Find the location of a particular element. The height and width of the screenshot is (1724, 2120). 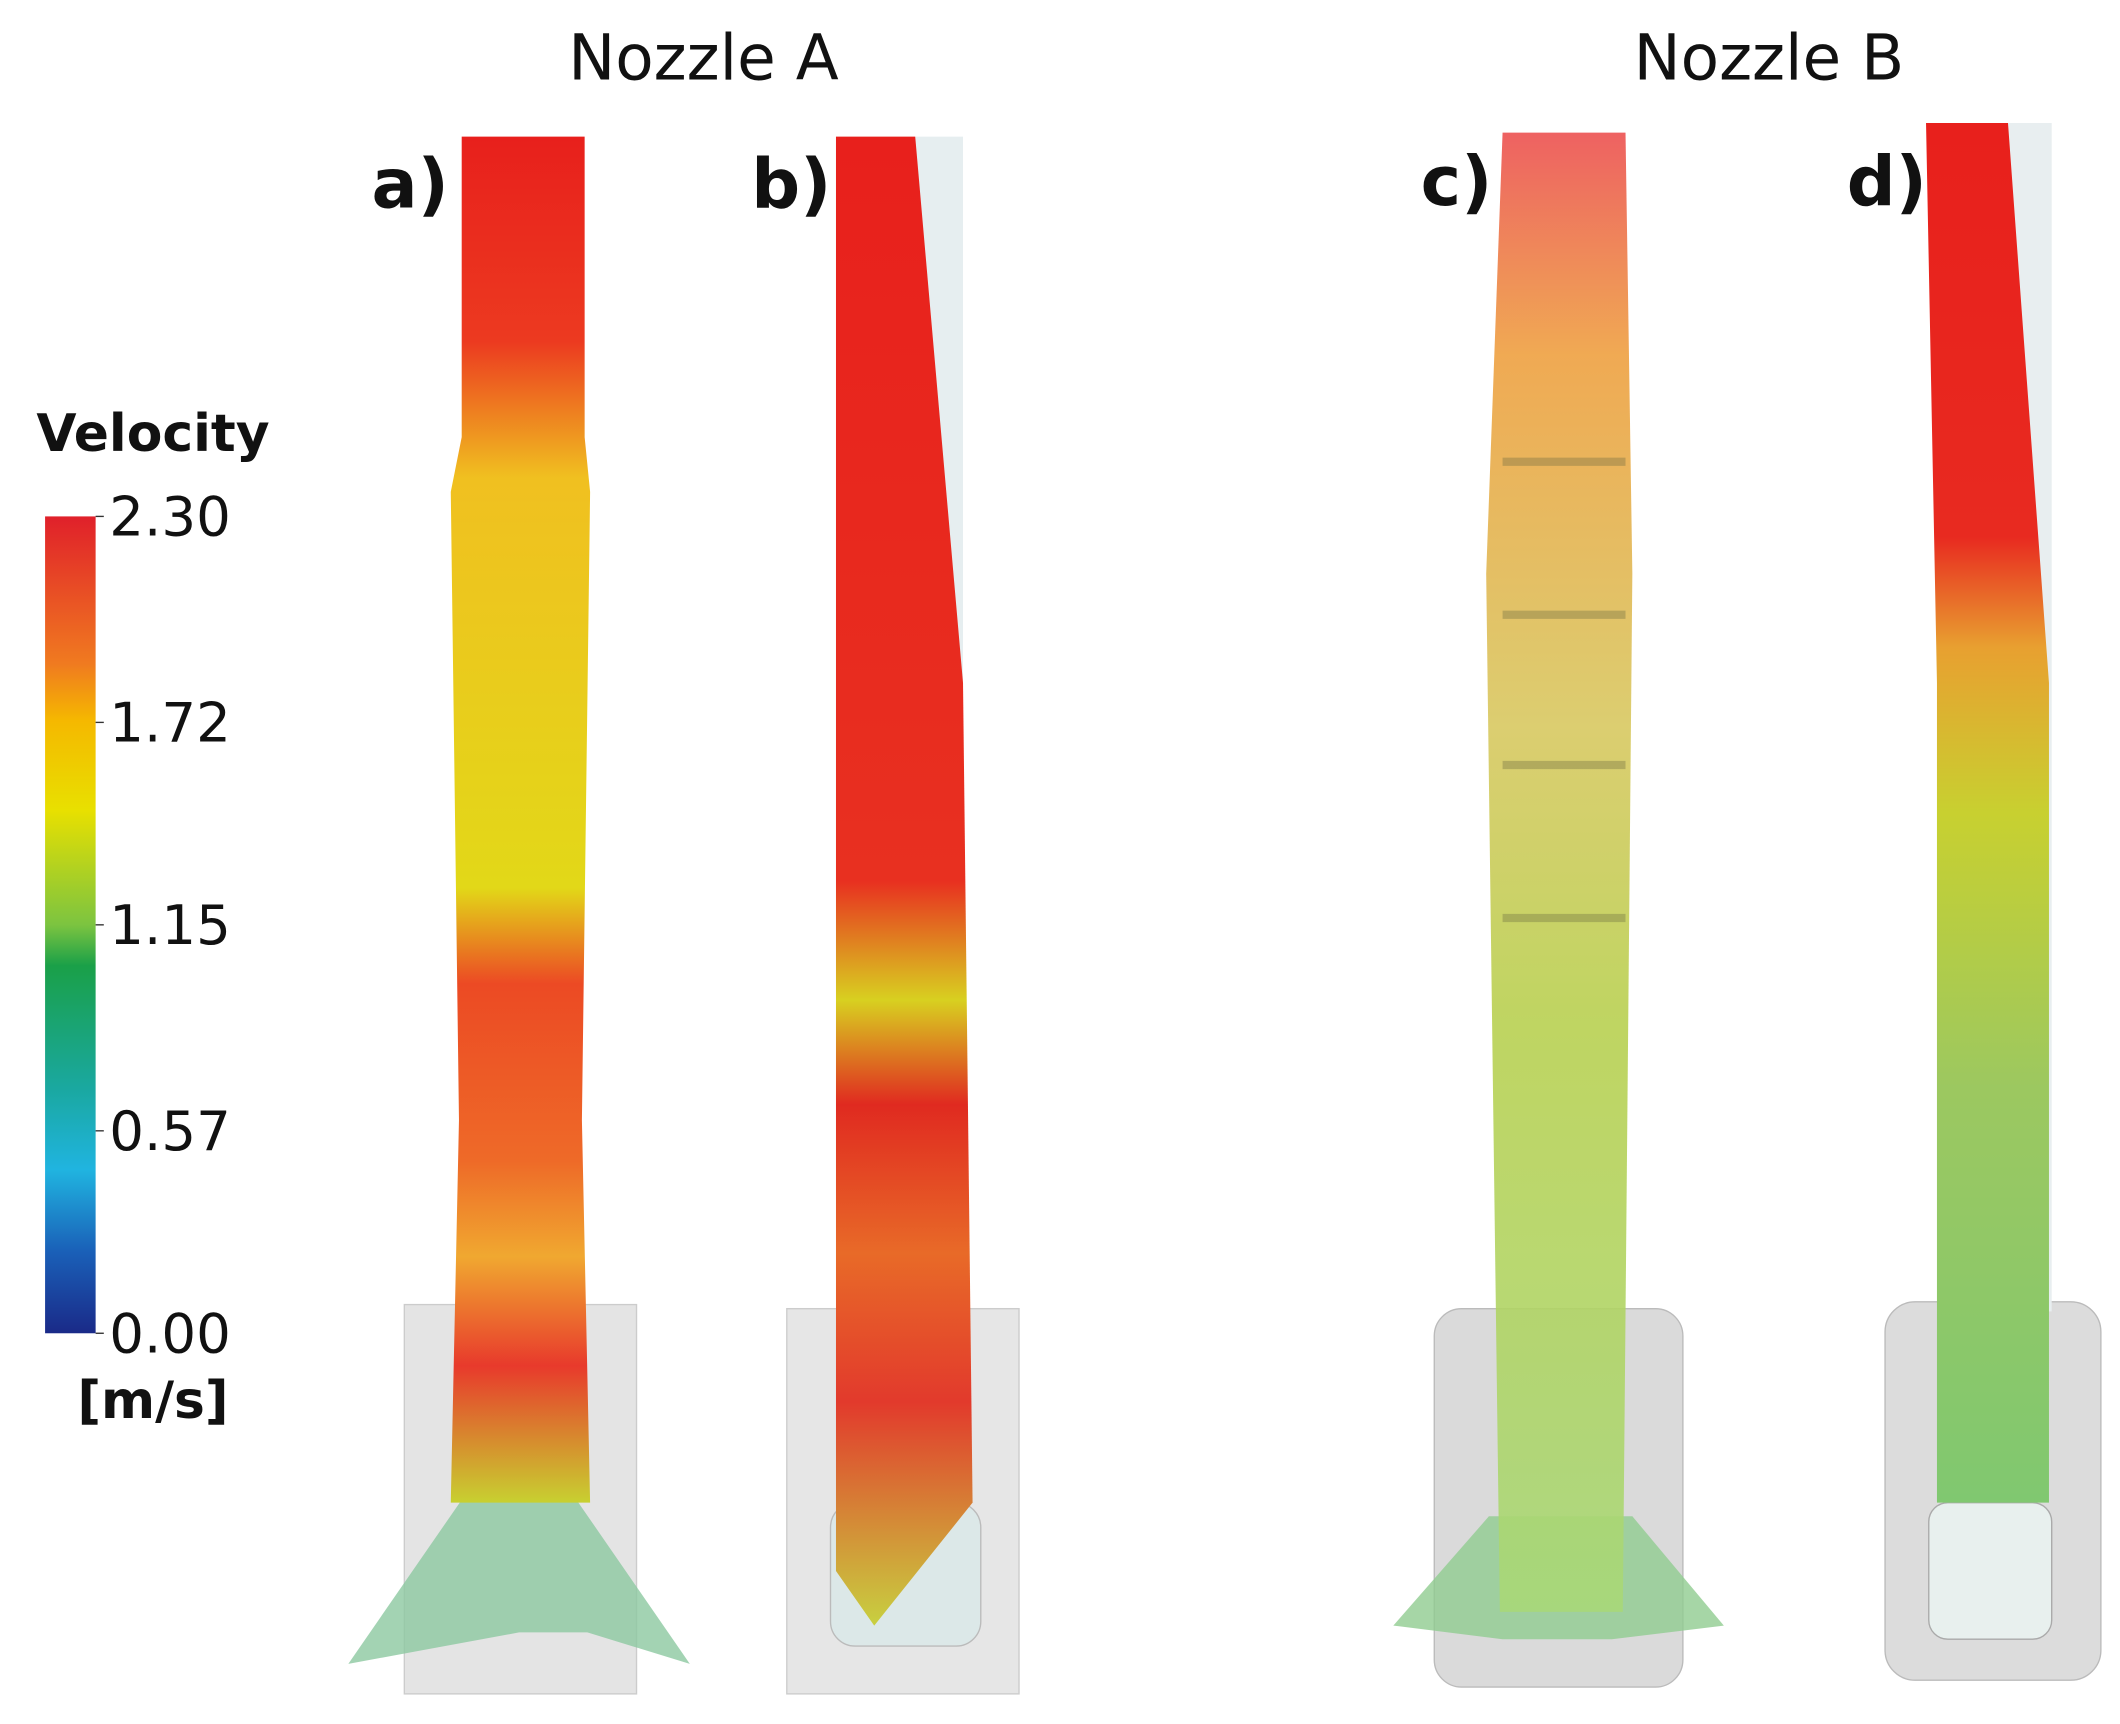

panel-label: b) is located at coordinates (791, 185).